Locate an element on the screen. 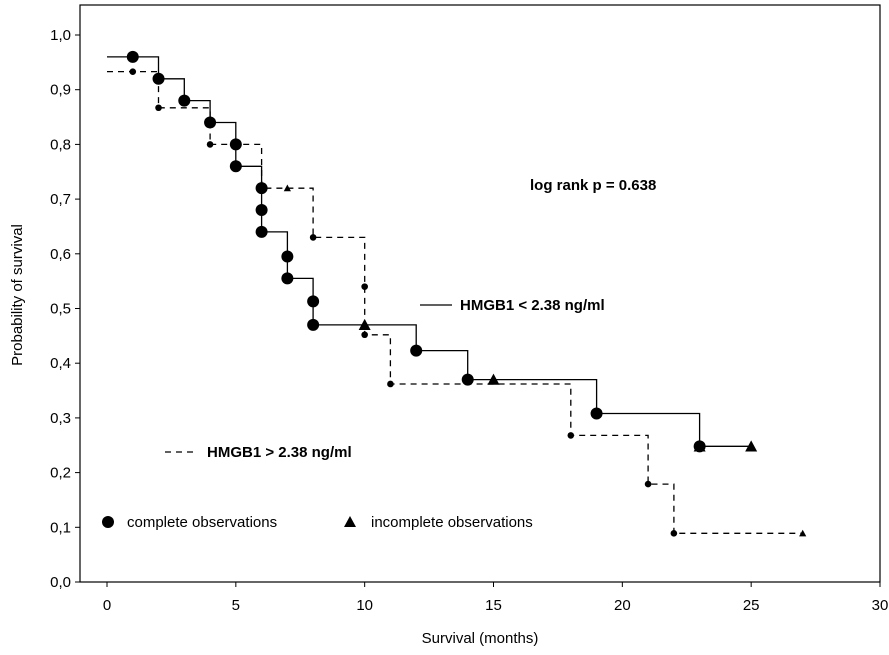 The image size is (889, 655). y-tick-label: 0,1 is located at coordinates (60, 527).